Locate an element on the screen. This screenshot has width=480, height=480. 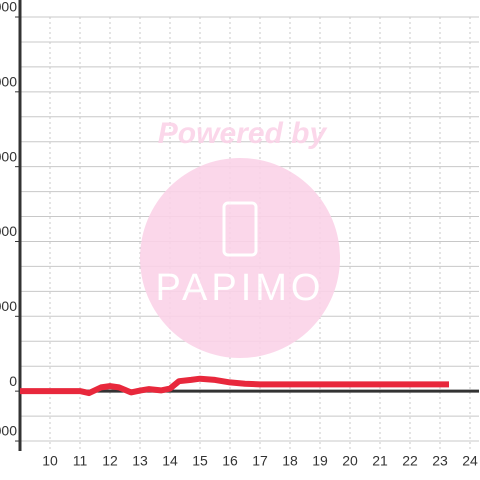
x-tick-label: 24 is located at coordinates (470, 461).